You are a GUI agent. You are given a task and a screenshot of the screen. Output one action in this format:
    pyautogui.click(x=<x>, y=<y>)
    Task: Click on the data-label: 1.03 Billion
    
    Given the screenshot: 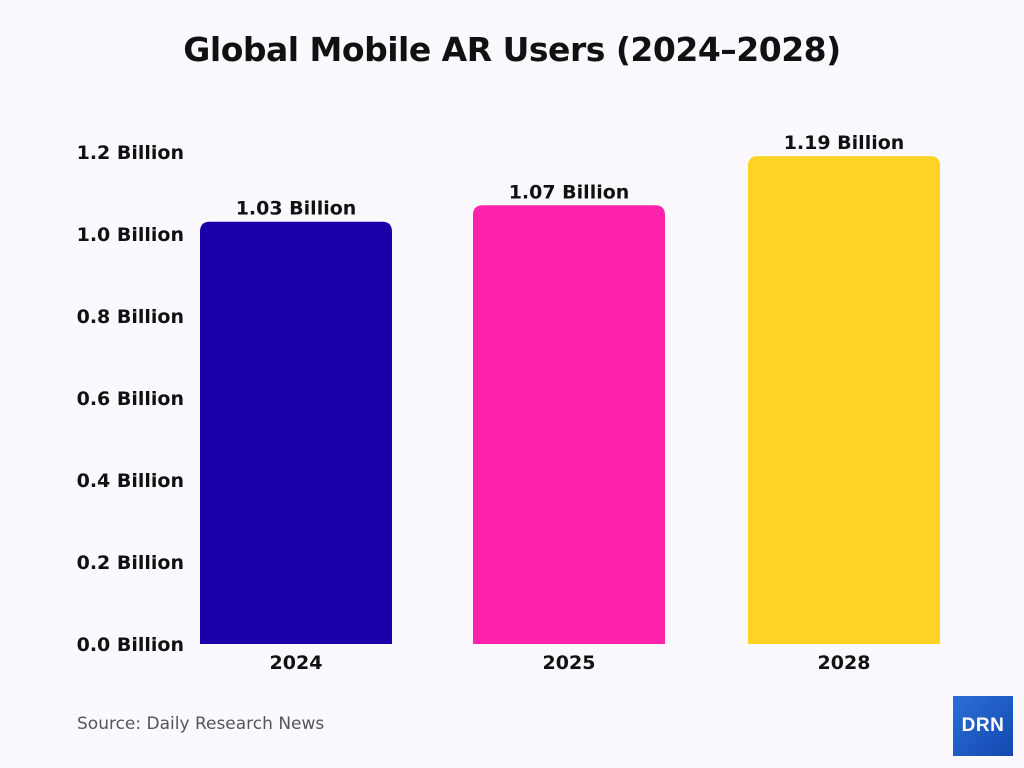 What is the action you would take?
    pyautogui.click(x=296, y=209)
    